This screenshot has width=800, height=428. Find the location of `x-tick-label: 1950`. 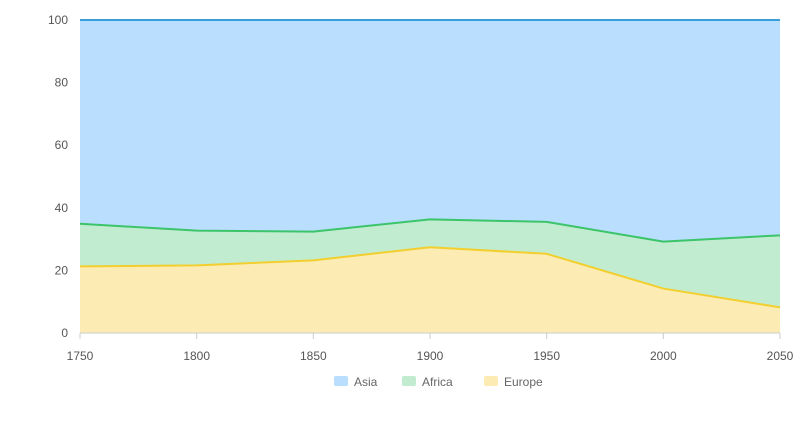

x-tick-label: 1950 is located at coordinates (546, 356).